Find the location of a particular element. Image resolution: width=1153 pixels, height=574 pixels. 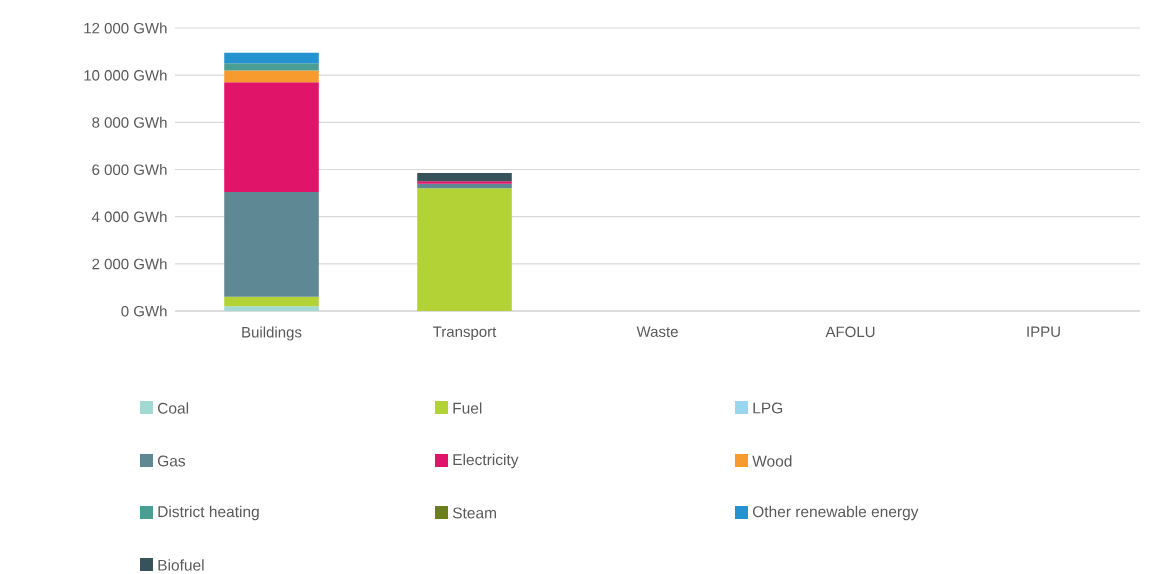

legend-label: LPG is located at coordinates (768, 408).